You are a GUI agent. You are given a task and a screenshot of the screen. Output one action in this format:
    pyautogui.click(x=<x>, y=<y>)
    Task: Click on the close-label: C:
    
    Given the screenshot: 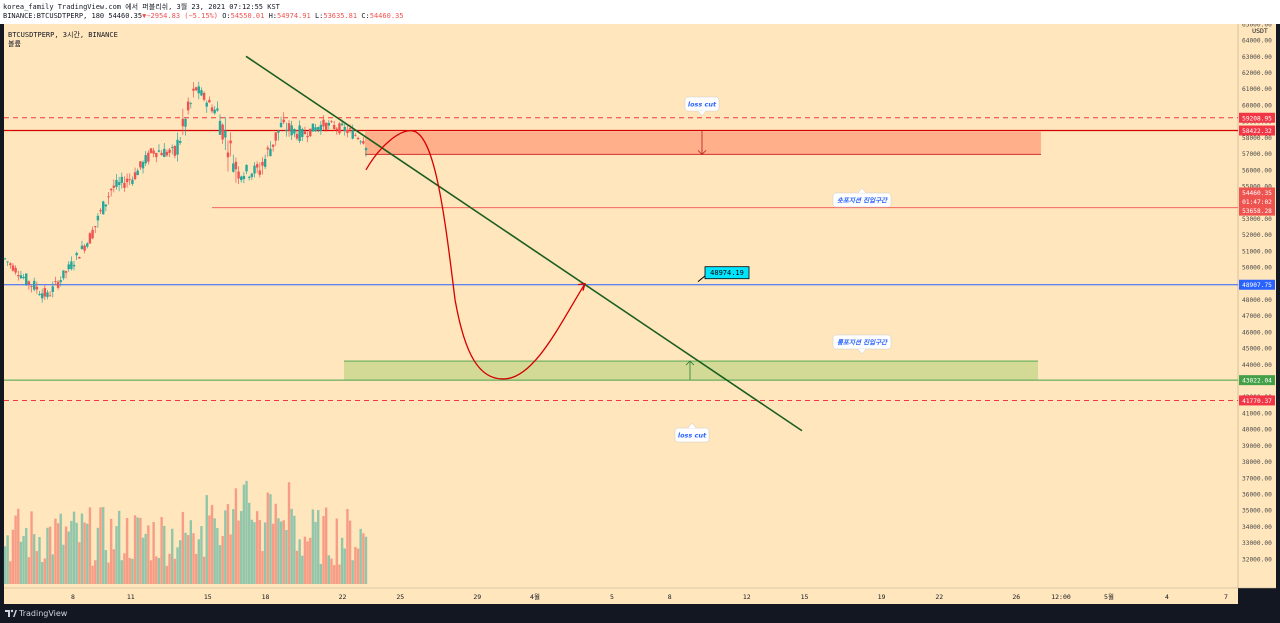 What is the action you would take?
    pyautogui.click(x=365, y=16)
    